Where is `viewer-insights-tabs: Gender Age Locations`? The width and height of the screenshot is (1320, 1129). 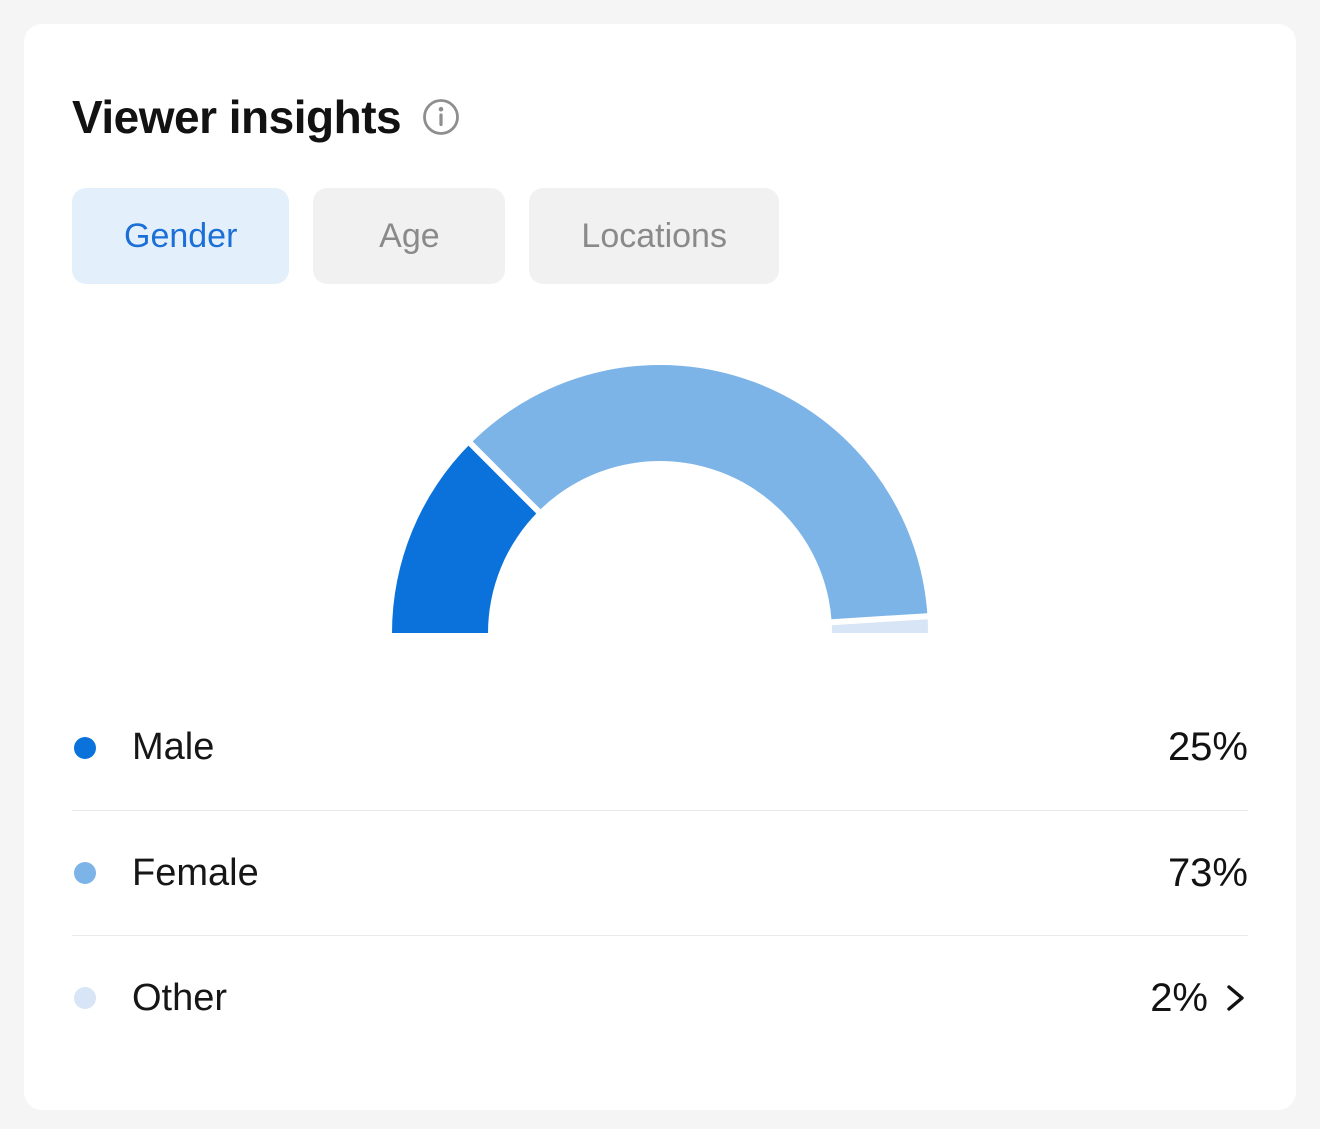
viewer-insights-tabs: Gender Age Locations is located at coordinates (660, 236).